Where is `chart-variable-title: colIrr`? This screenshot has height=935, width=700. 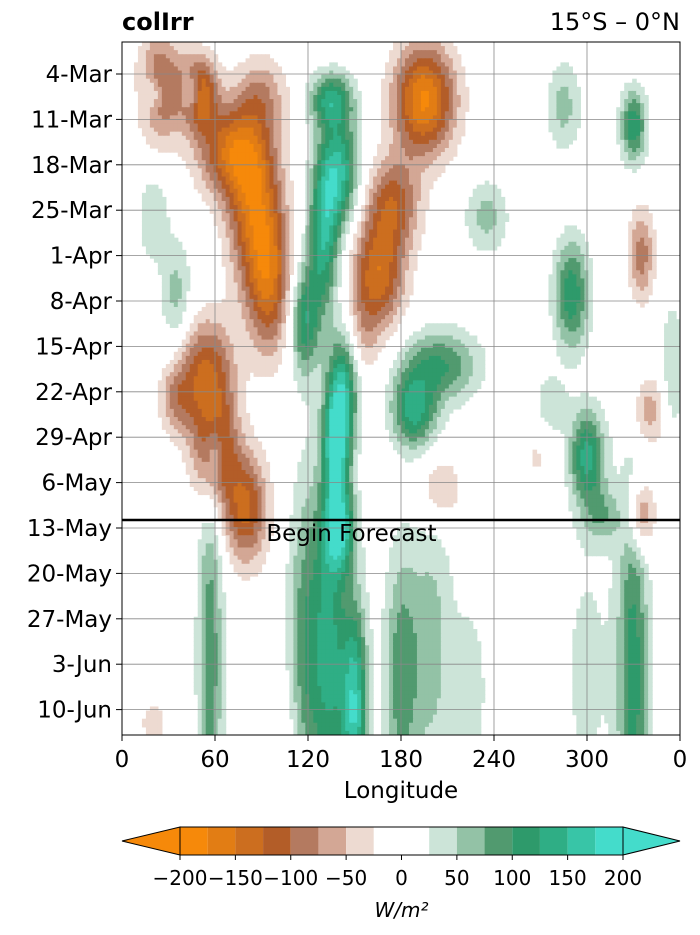
chart-variable-title: colIrr is located at coordinates (158, 22).